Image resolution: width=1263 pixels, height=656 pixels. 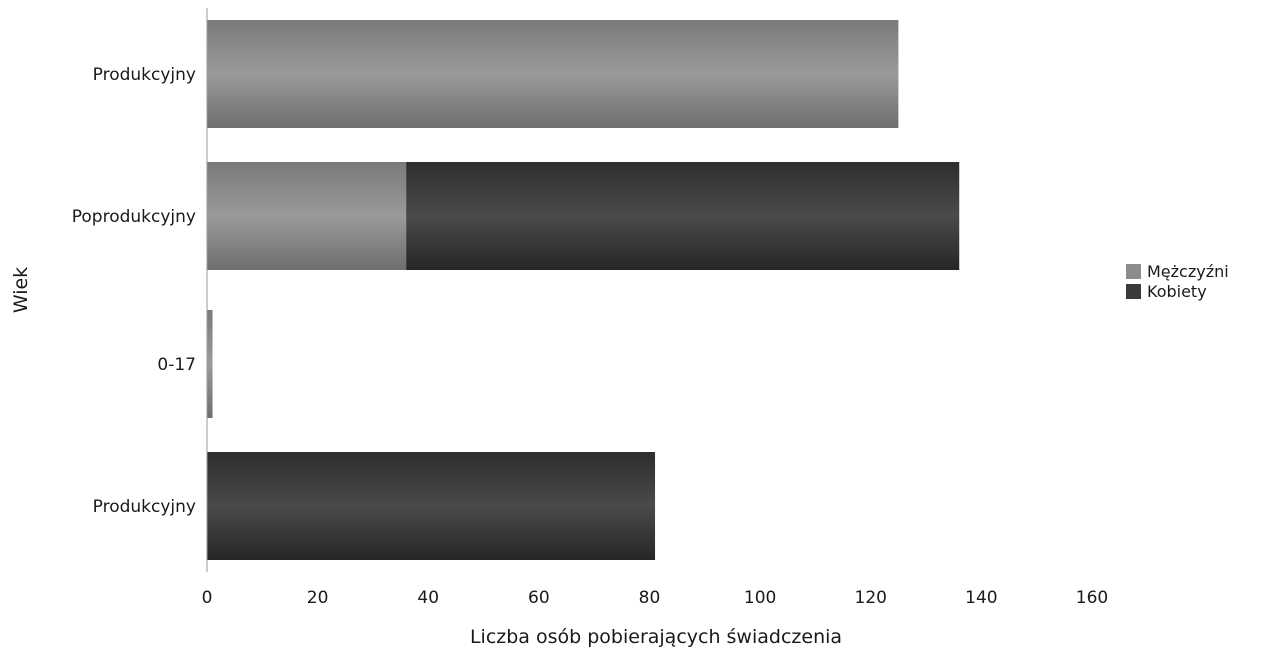 I want to click on legend-label: Mężczyźni, so click(x=1188, y=271).